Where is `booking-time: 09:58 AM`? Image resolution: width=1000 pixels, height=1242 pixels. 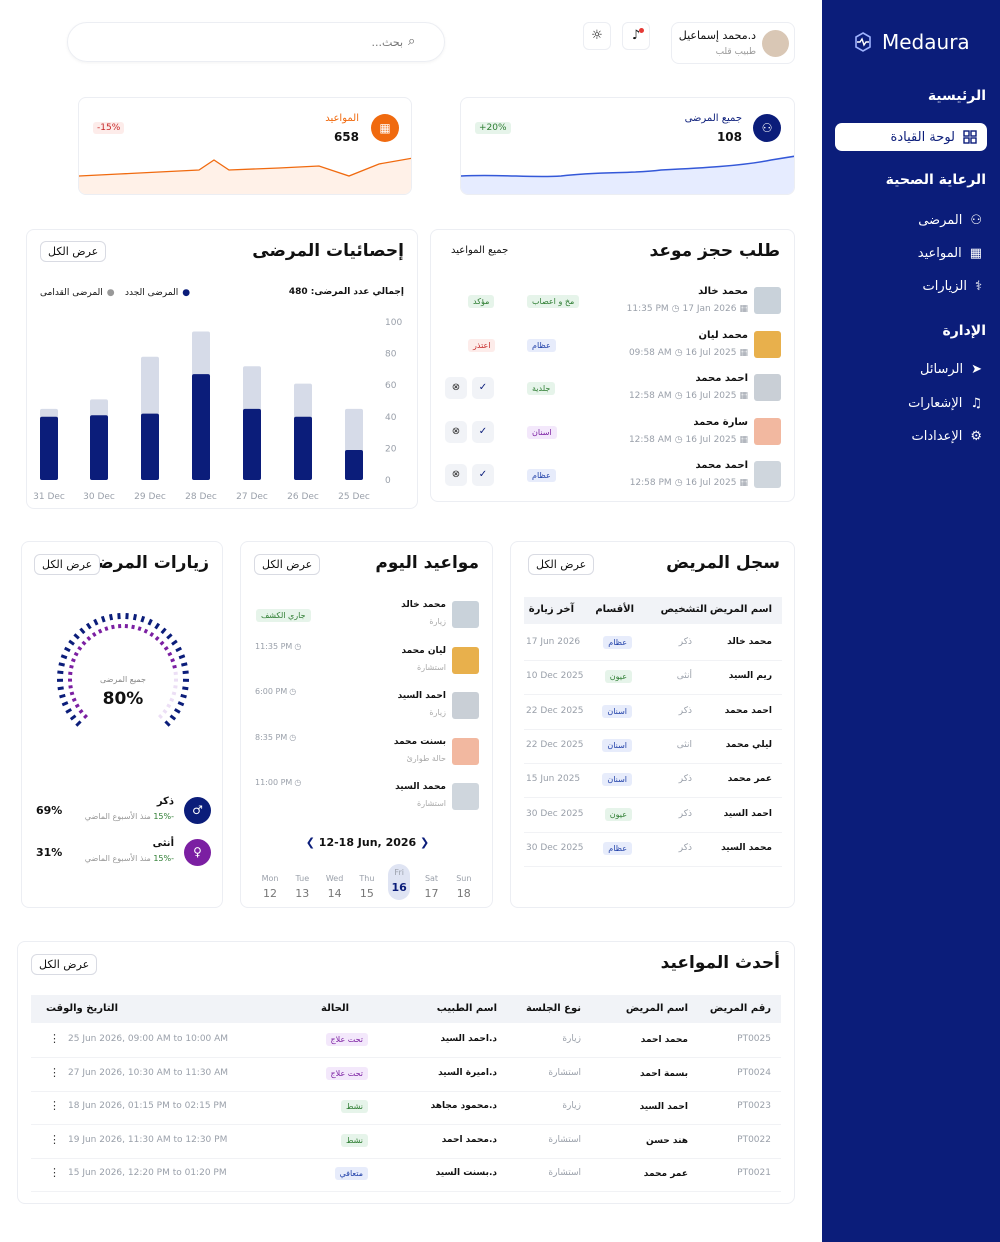 booking-time: 09:58 AM is located at coordinates (650, 352).